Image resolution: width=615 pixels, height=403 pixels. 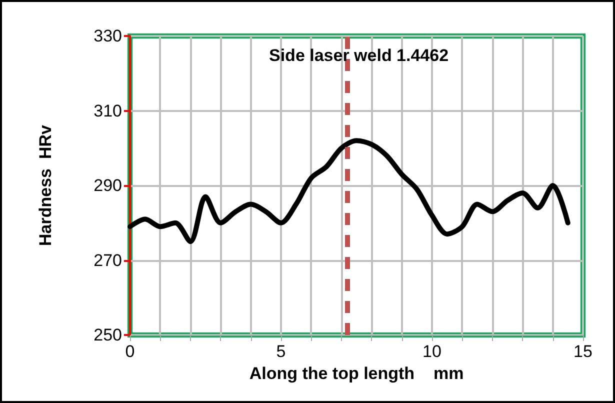 What do you see at coordinates (356, 373) in the screenshot?
I see `x-axis-title: Along the top length mm` at bounding box center [356, 373].